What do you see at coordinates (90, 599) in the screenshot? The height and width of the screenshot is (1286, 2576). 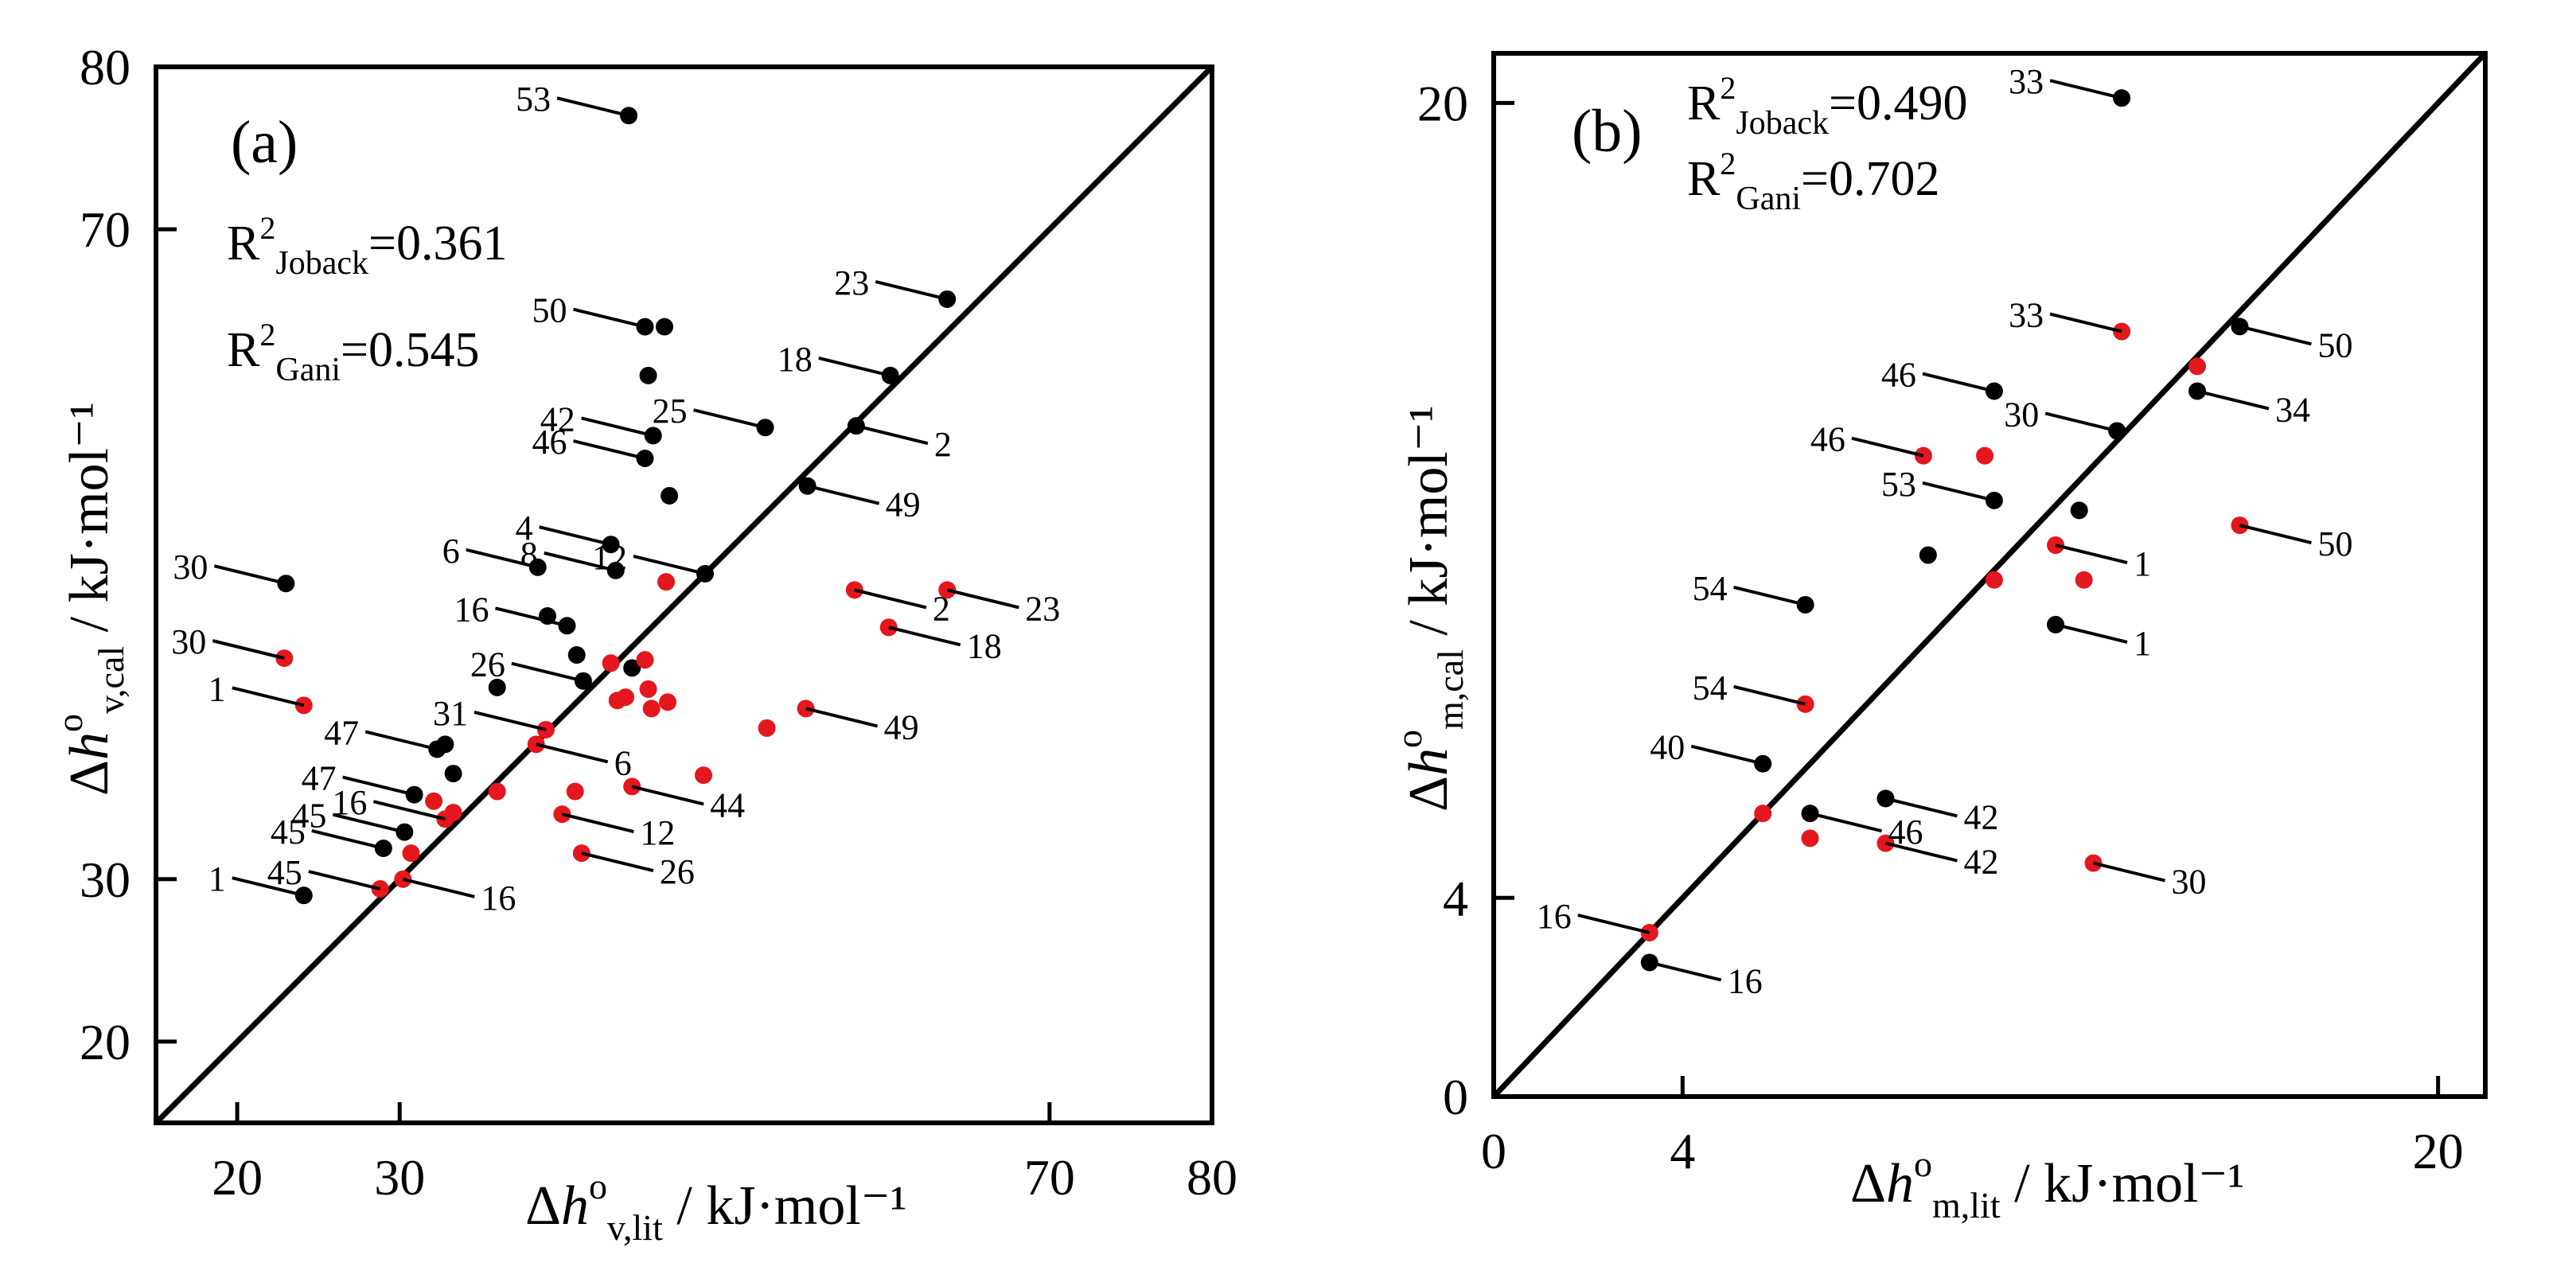 I see `panel-a-y-axis-label: Δhov,cal / kJ·mol⁻¹` at bounding box center [90, 599].